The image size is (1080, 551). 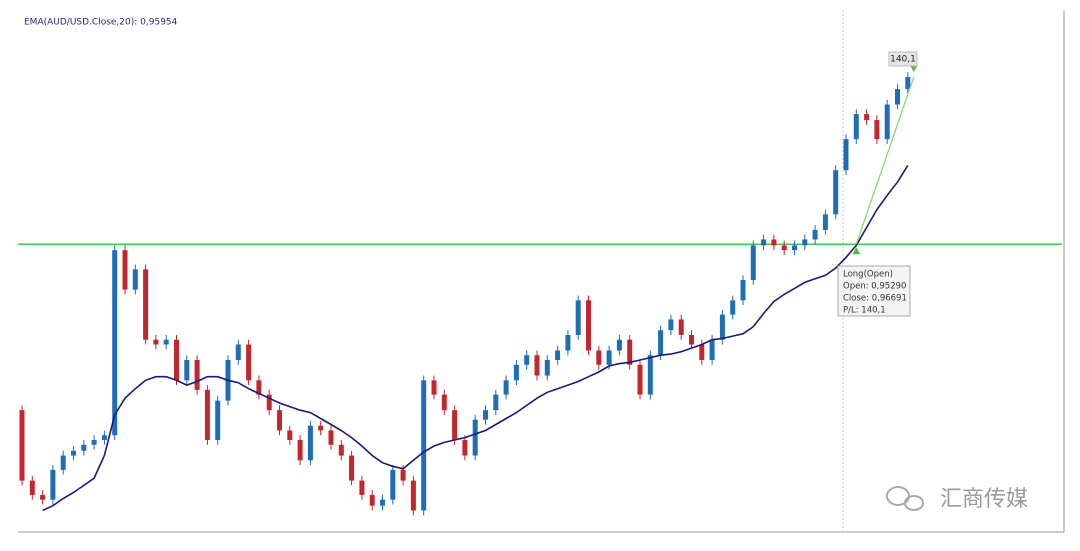 What do you see at coordinates (885, 160) in the screenshot?
I see `trade-line` at bounding box center [885, 160].